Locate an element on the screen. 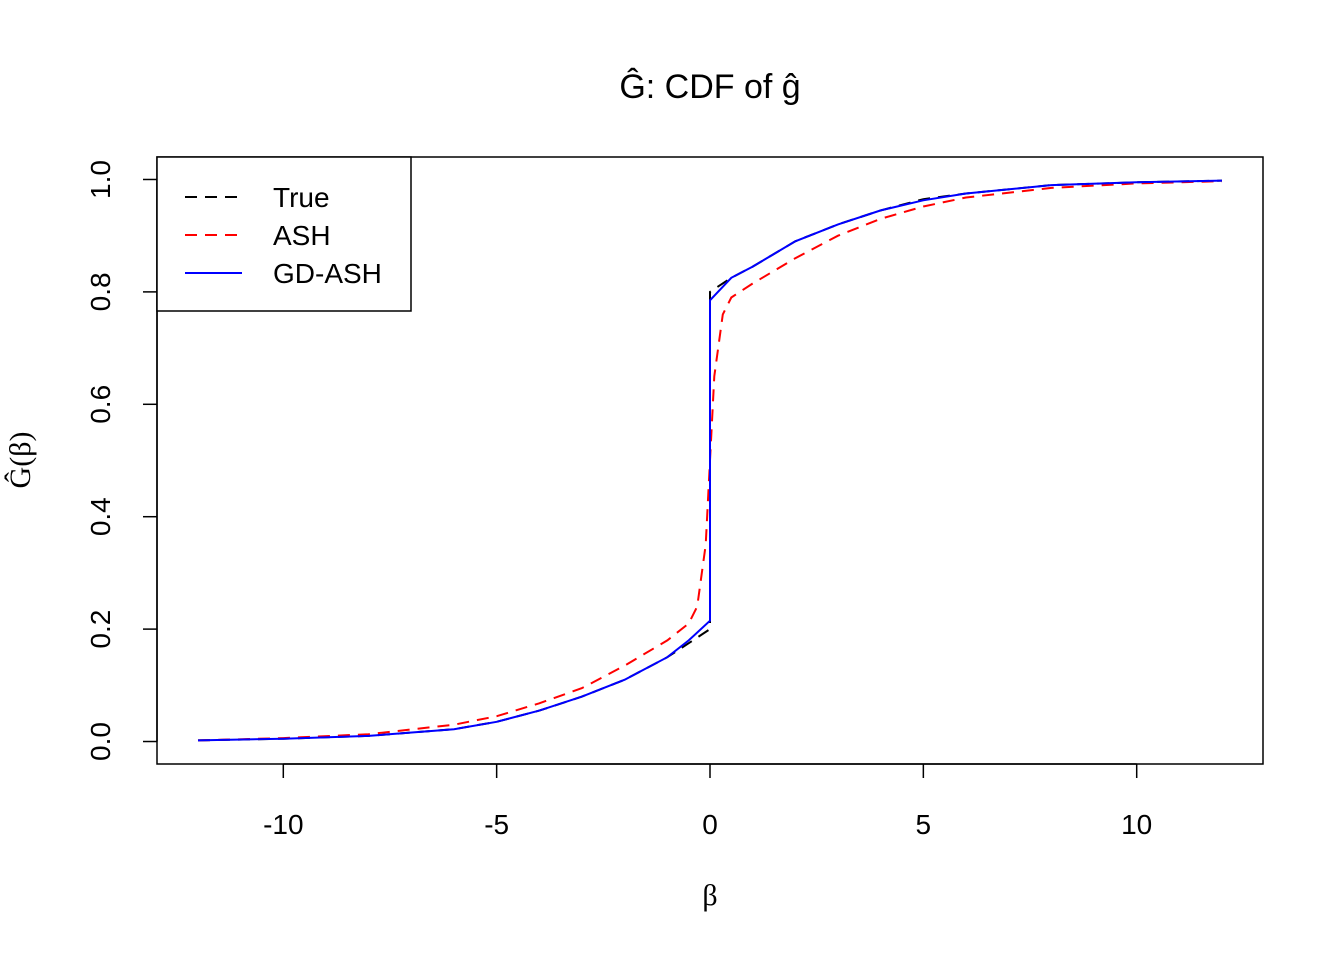 This screenshot has height=960, width=1344. y-axis-label: Ĝ(β) is located at coordinates (20, 460).